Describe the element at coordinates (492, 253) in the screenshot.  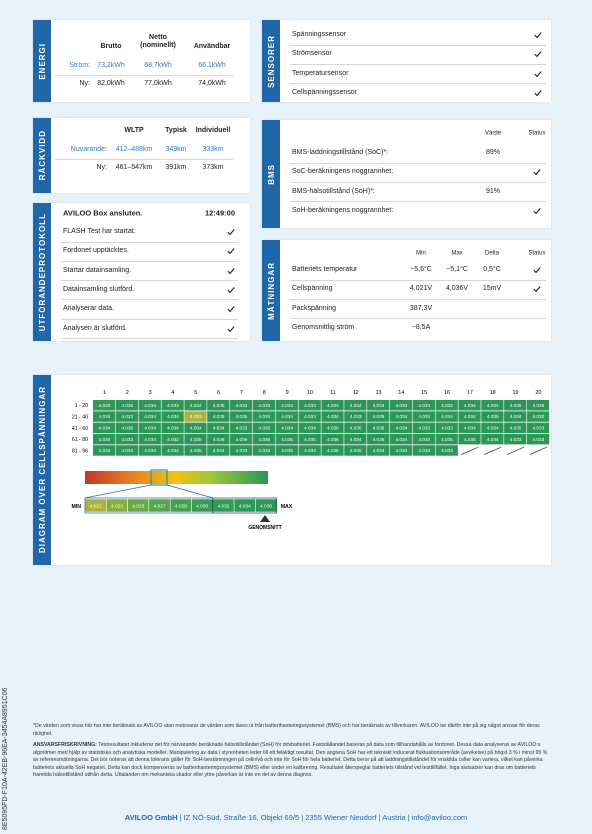
I see `column-header: Delta` at that location.